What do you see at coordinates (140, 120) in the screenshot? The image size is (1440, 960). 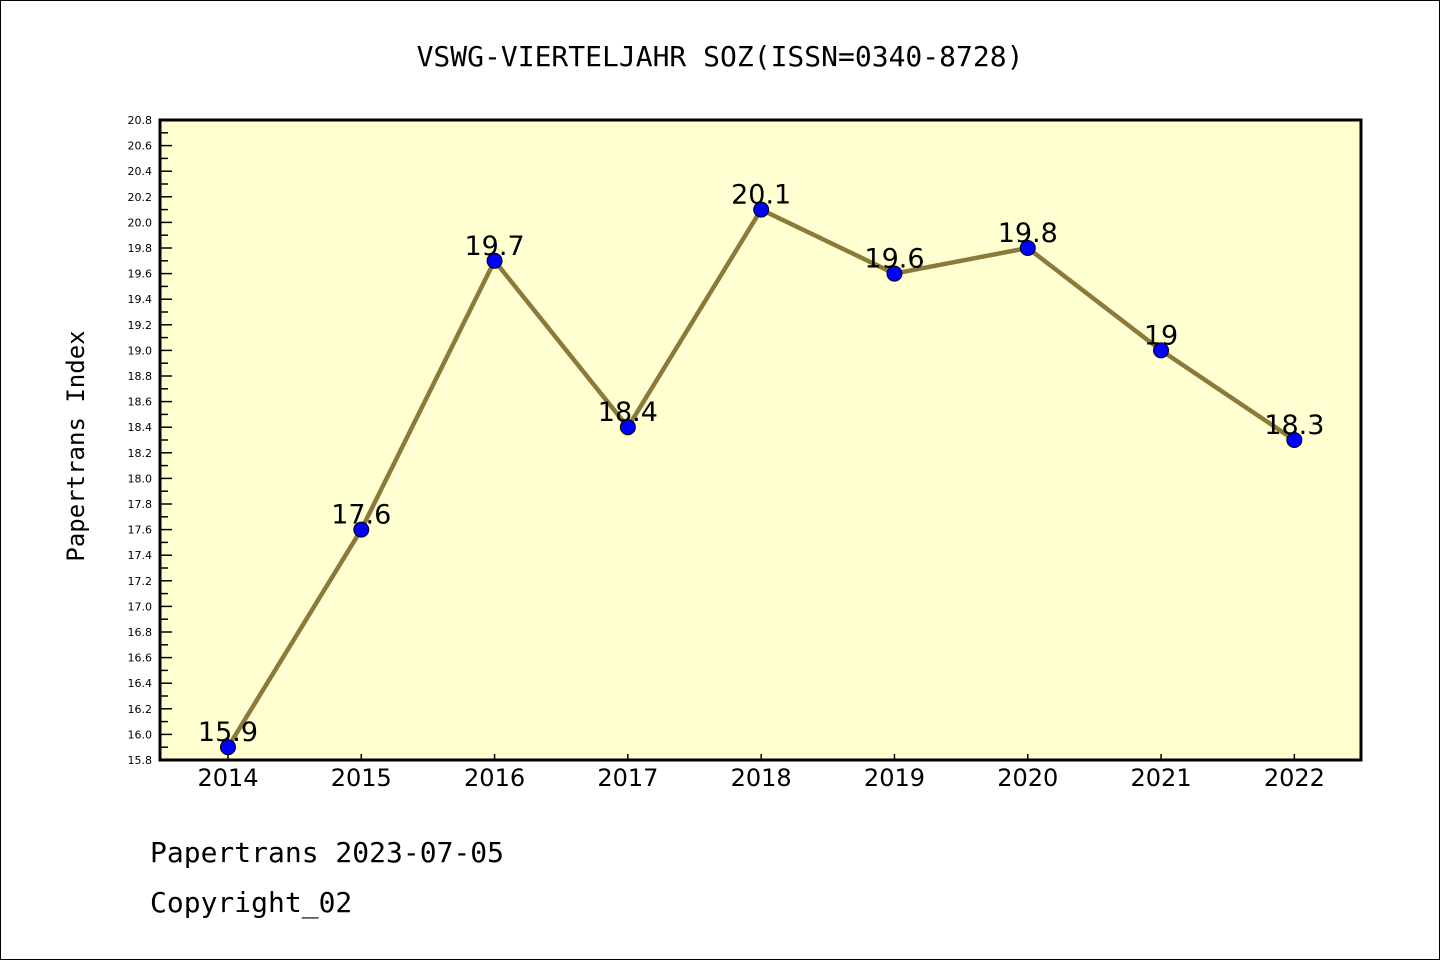 I see `y-tick-label: 20.8` at bounding box center [140, 120].